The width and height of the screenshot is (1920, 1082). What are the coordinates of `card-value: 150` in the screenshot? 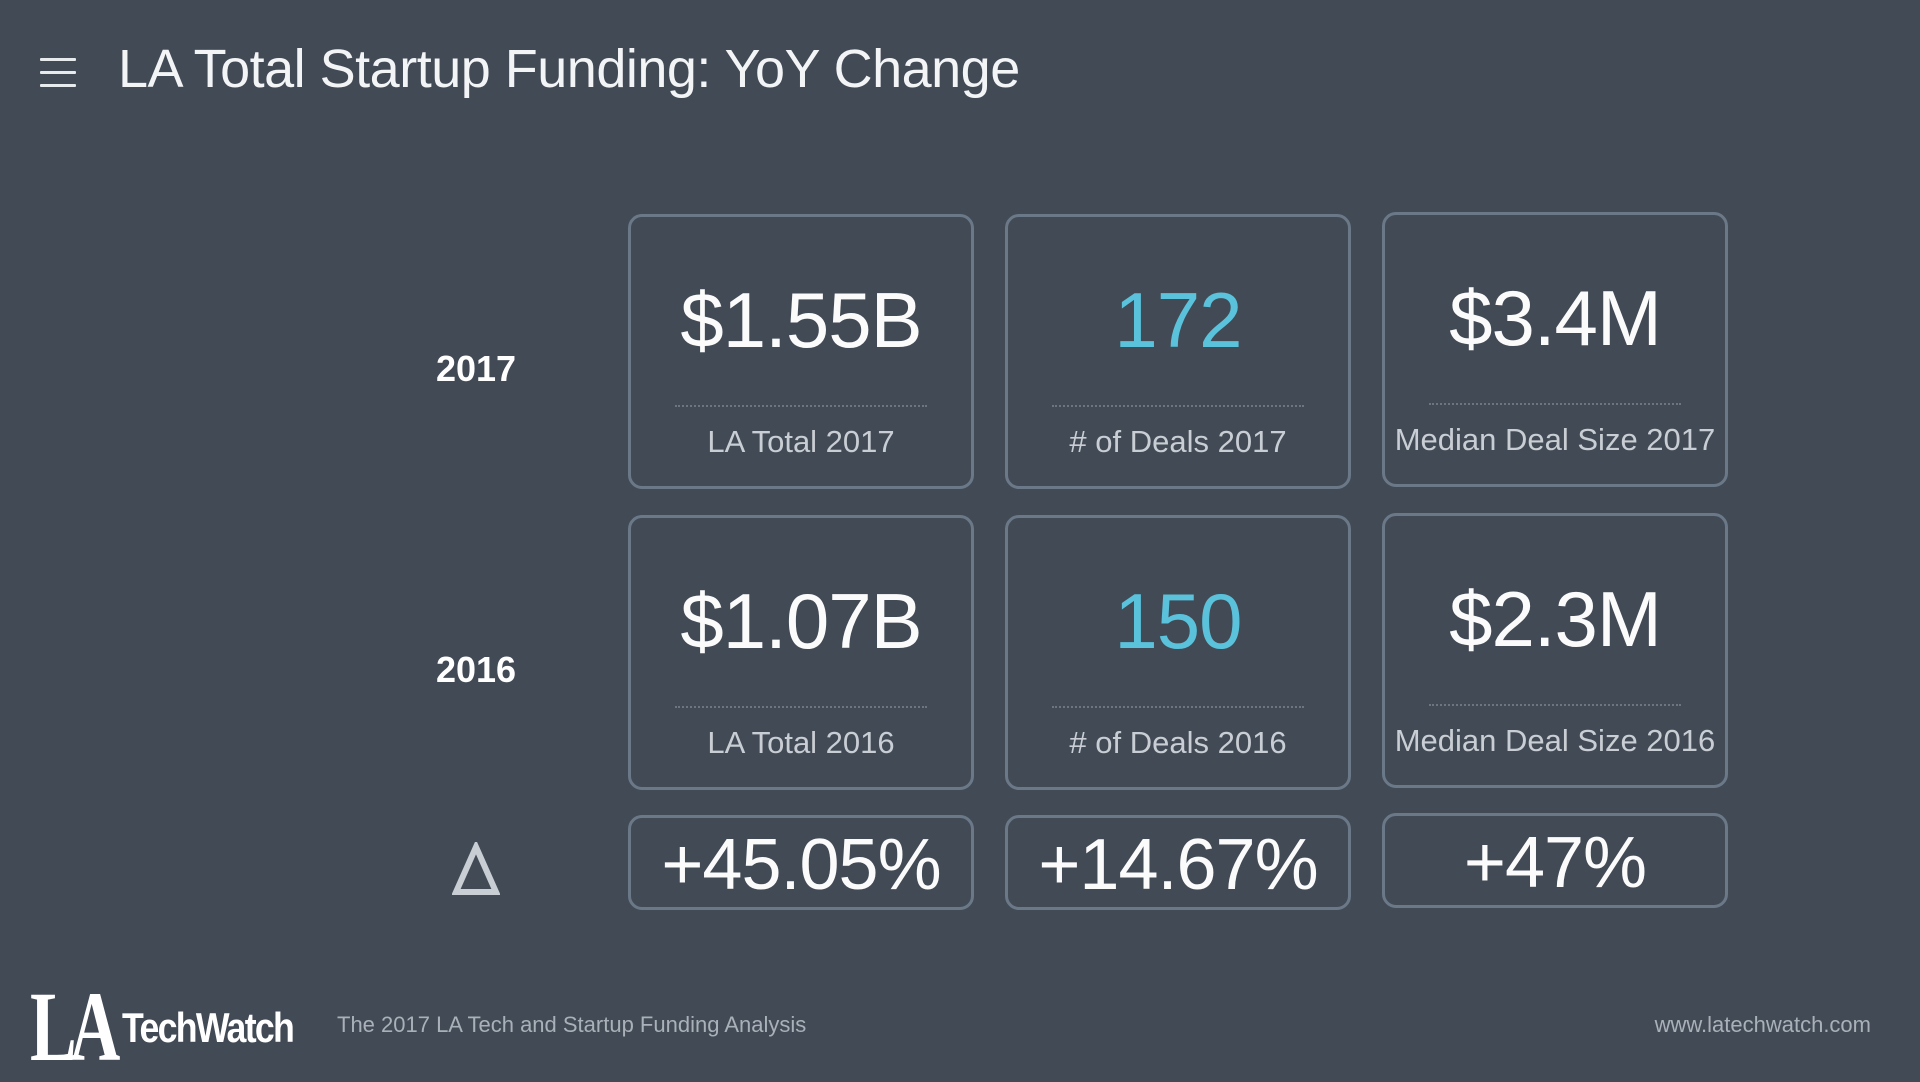 It's located at (1178, 621).